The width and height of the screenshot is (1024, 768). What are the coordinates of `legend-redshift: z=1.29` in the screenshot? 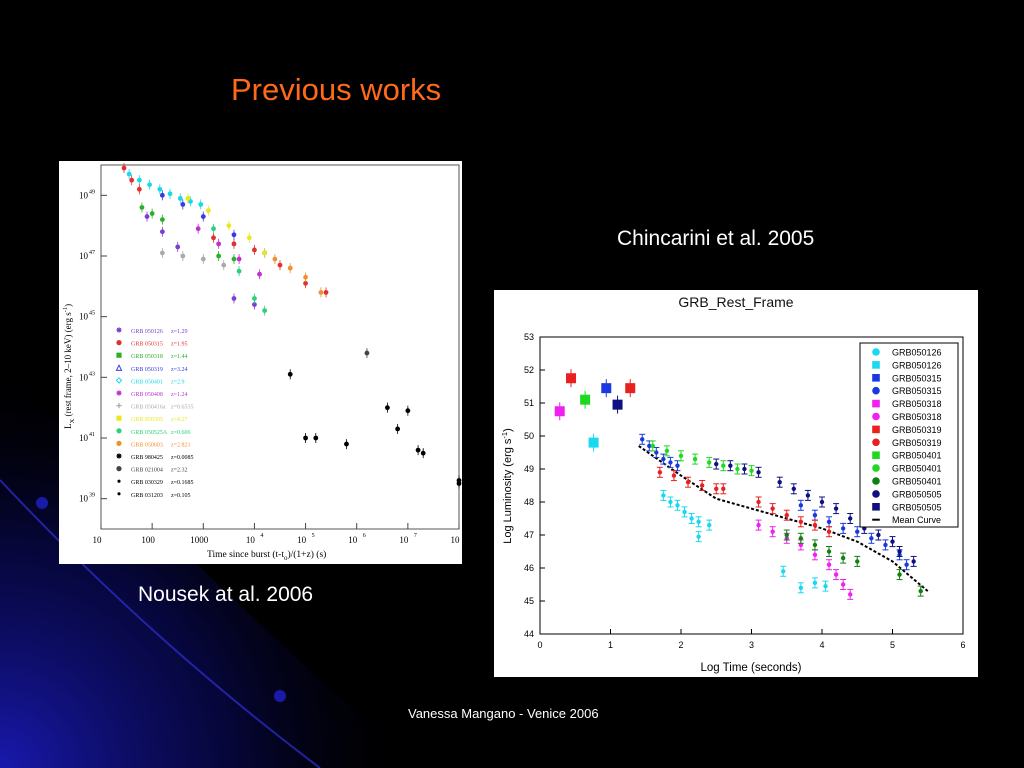 It's located at (179, 332).